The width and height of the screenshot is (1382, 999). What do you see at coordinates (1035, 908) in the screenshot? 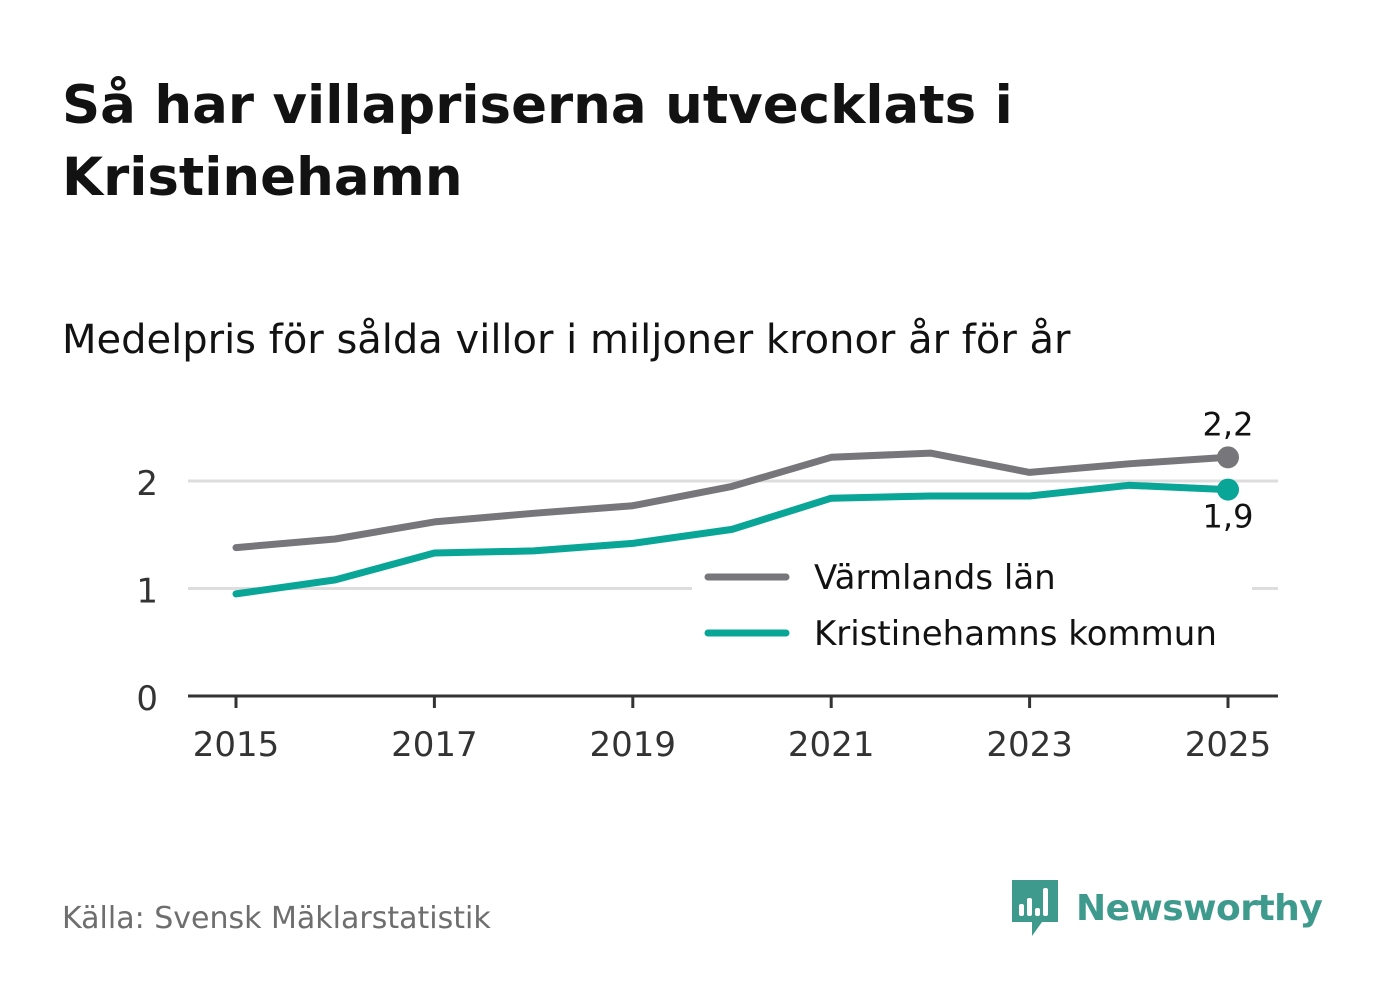
I see `newsworthy-logo-icon` at bounding box center [1035, 908].